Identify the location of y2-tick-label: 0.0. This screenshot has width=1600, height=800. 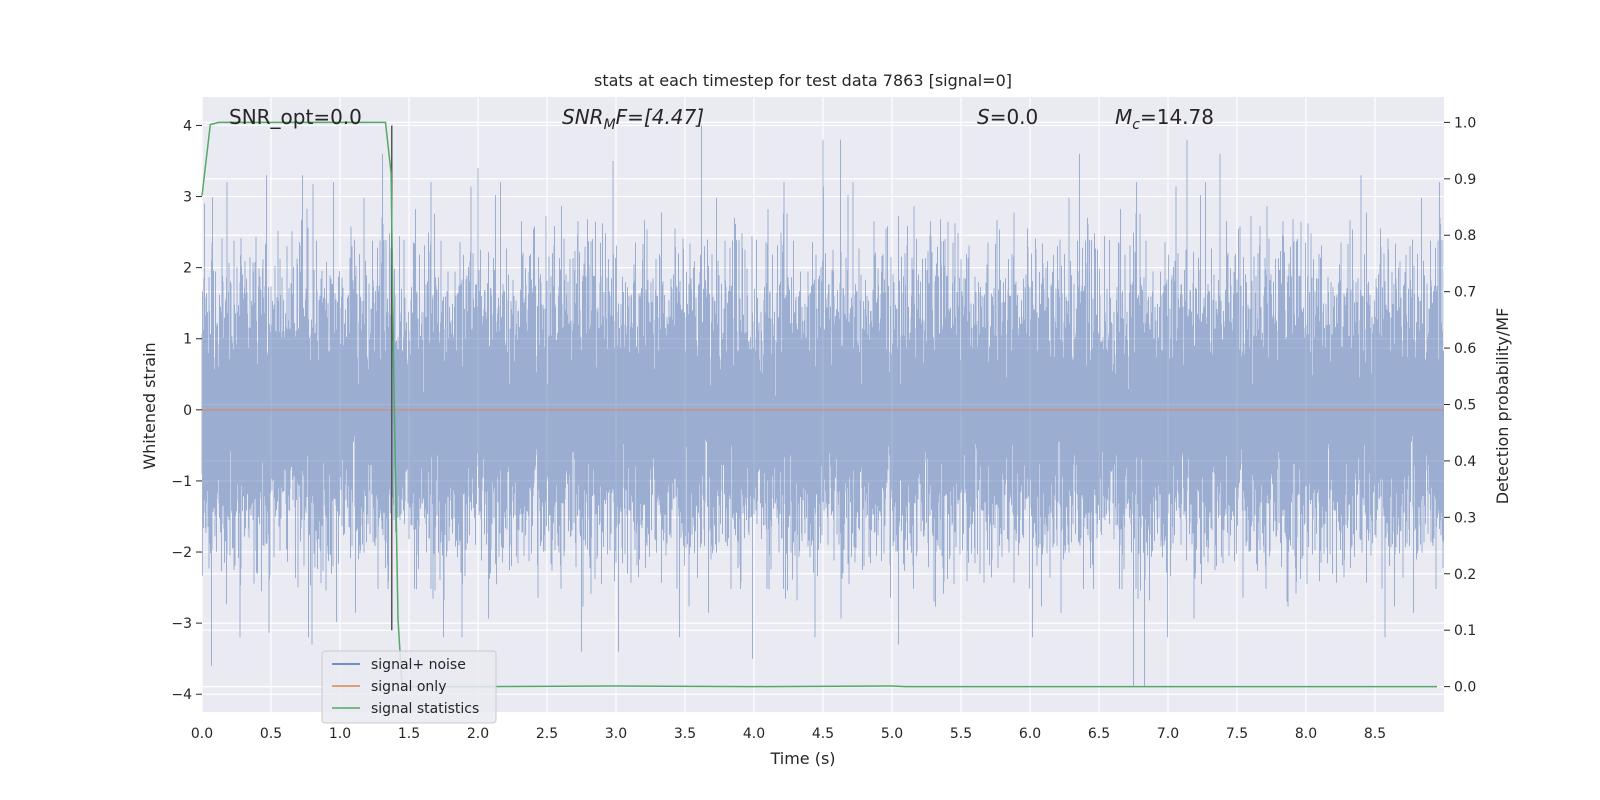
(1465, 688).